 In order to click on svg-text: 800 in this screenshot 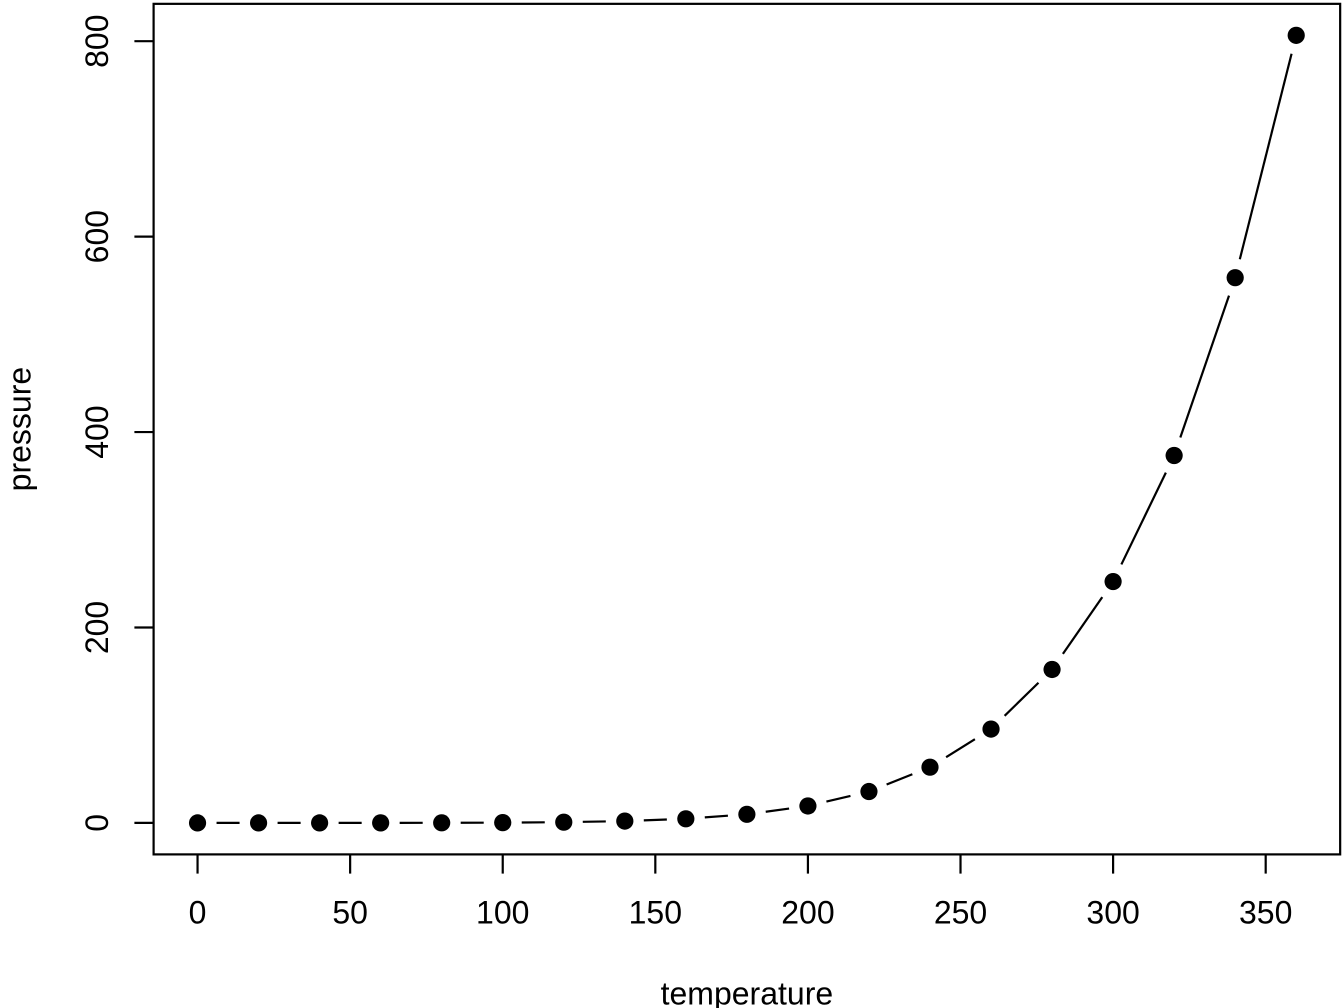, I will do `click(97, 41)`.